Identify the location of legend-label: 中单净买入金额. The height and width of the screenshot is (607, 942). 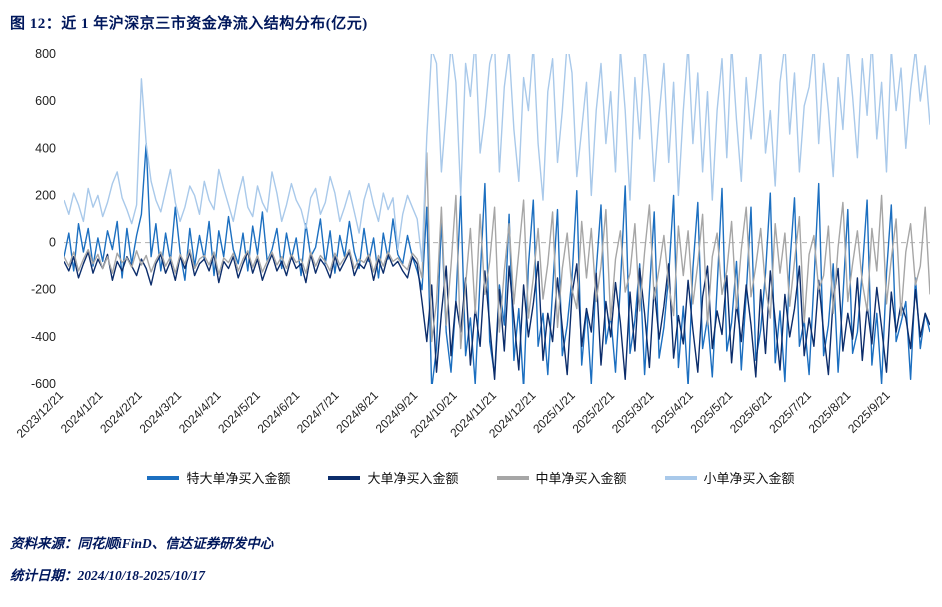
(581, 478).